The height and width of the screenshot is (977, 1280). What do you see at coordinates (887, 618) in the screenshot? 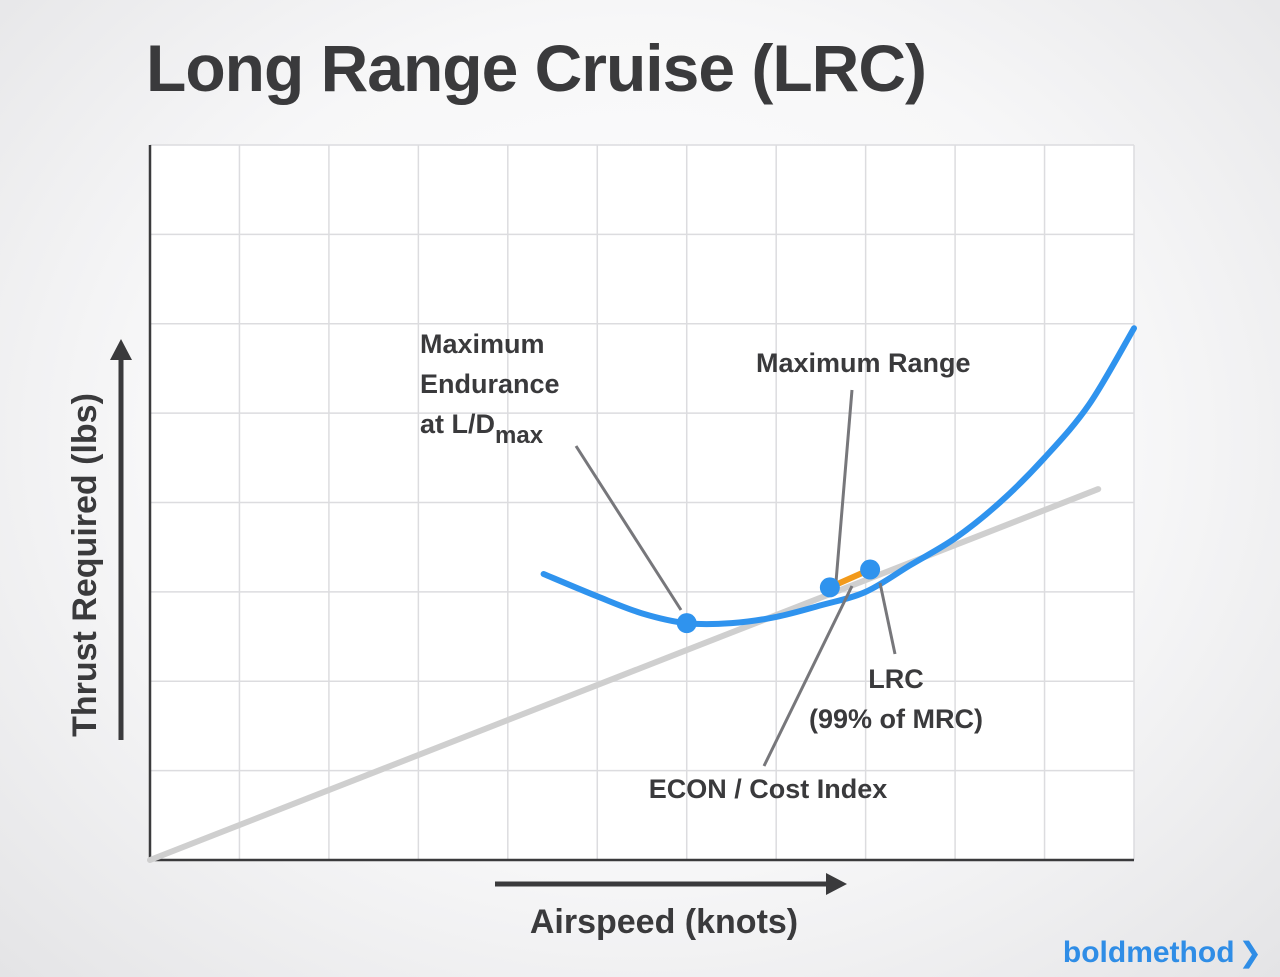
I see `lrc-leader` at bounding box center [887, 618].